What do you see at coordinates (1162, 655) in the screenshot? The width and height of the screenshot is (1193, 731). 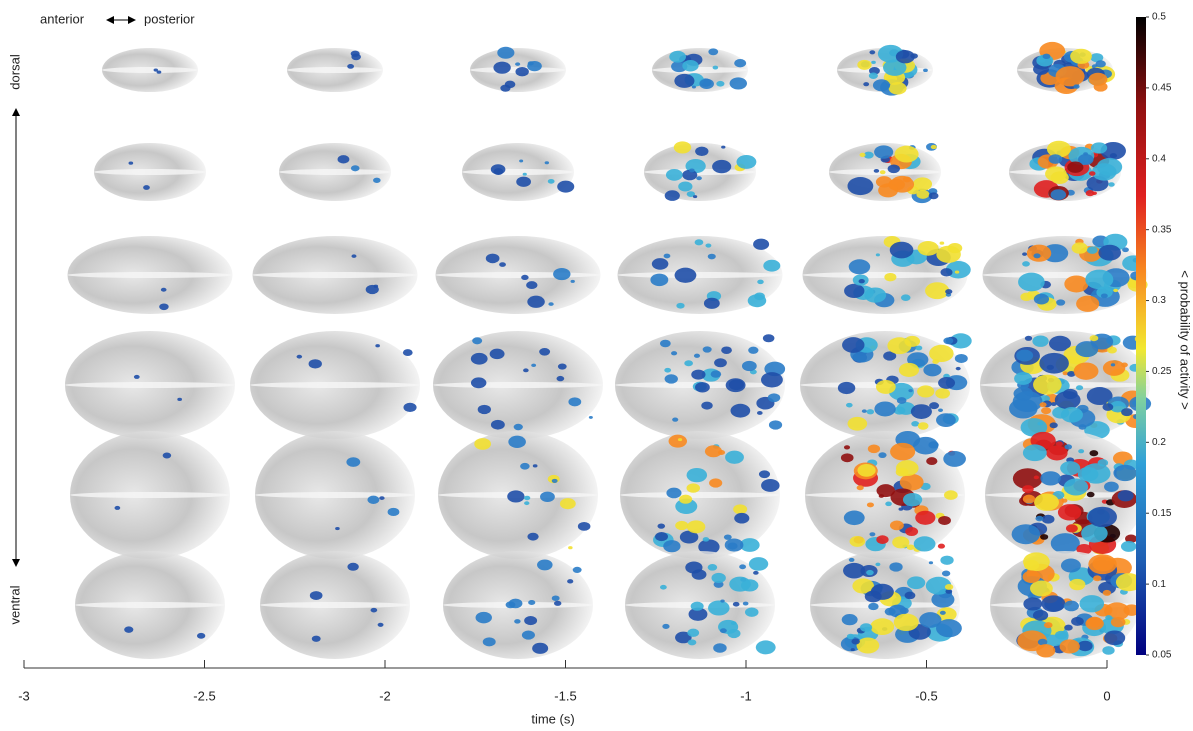 I see `colorbar-tick-label: 0.05` at bounding box center [1162, 655].